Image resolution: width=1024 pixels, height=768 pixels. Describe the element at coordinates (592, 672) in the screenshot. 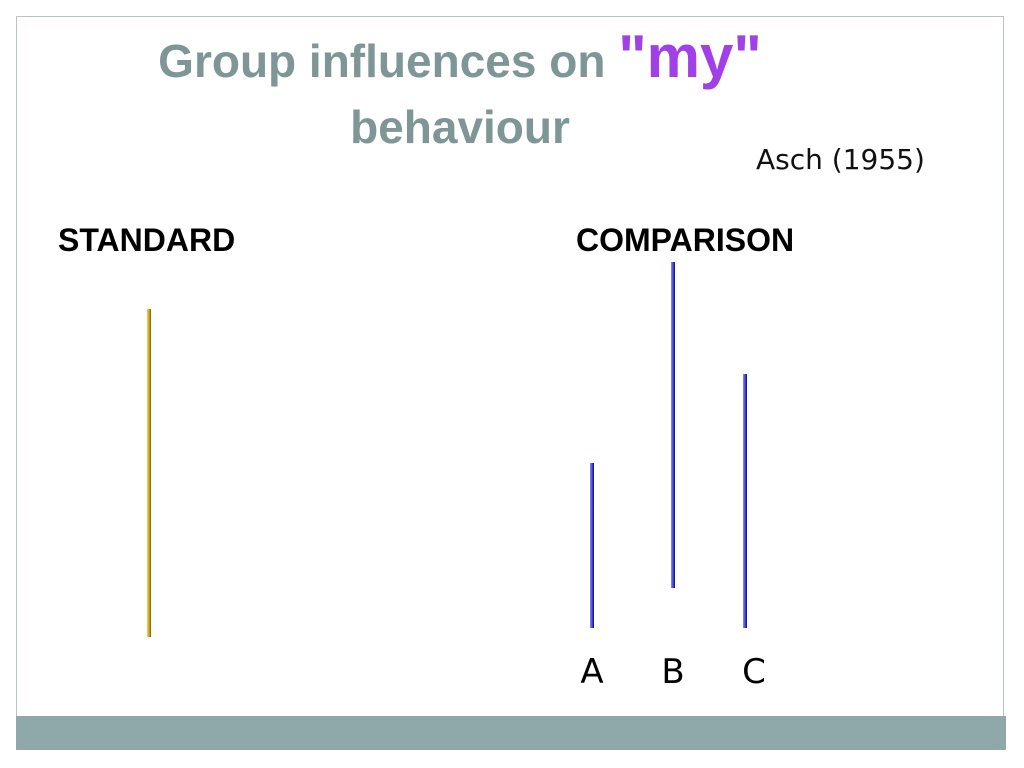

I see `comparison-letter-a: A` at that location.